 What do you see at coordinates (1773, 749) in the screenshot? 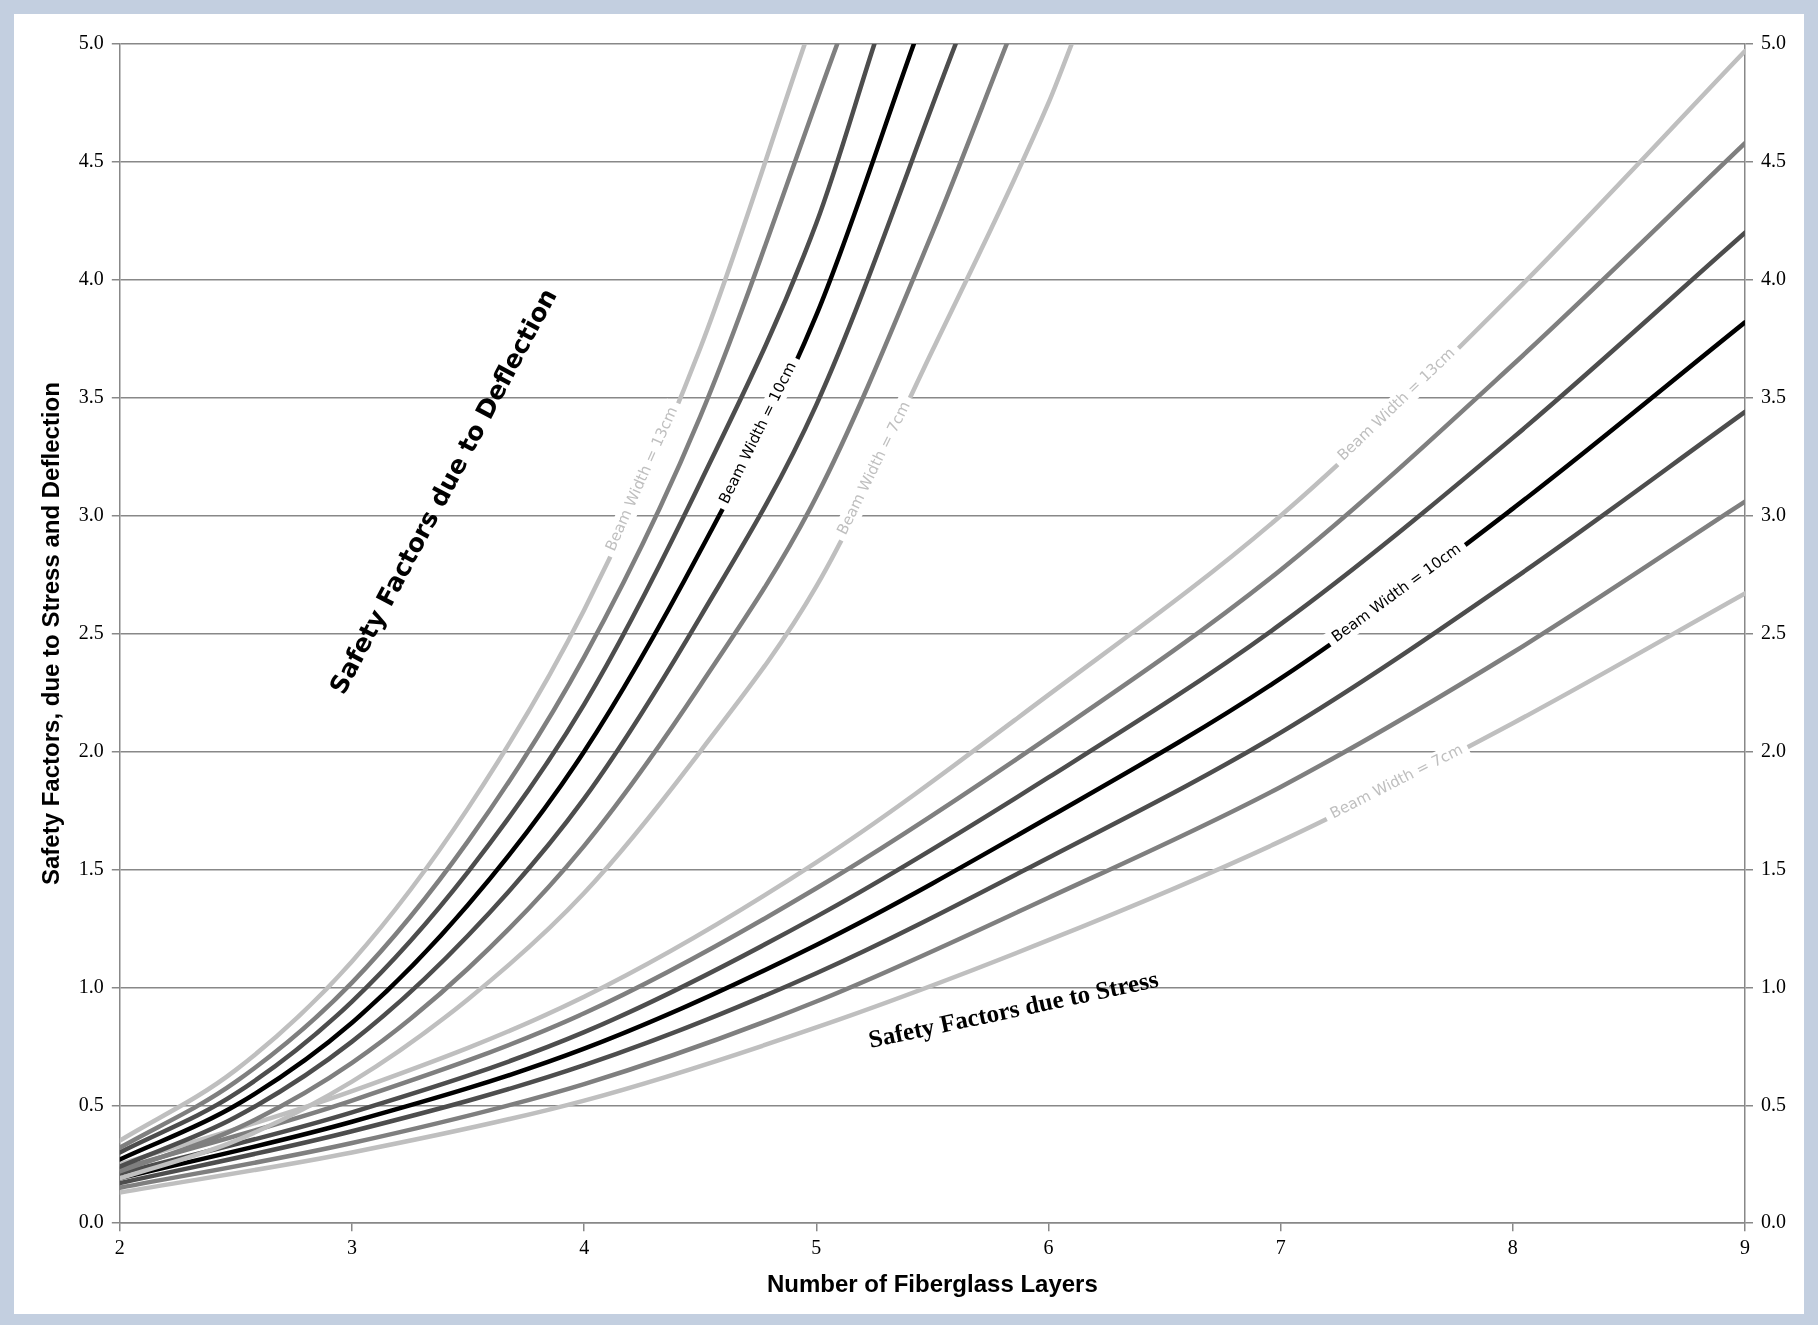
I see `y2-tick-label: 2.0` at bounding box center [1773, 749].